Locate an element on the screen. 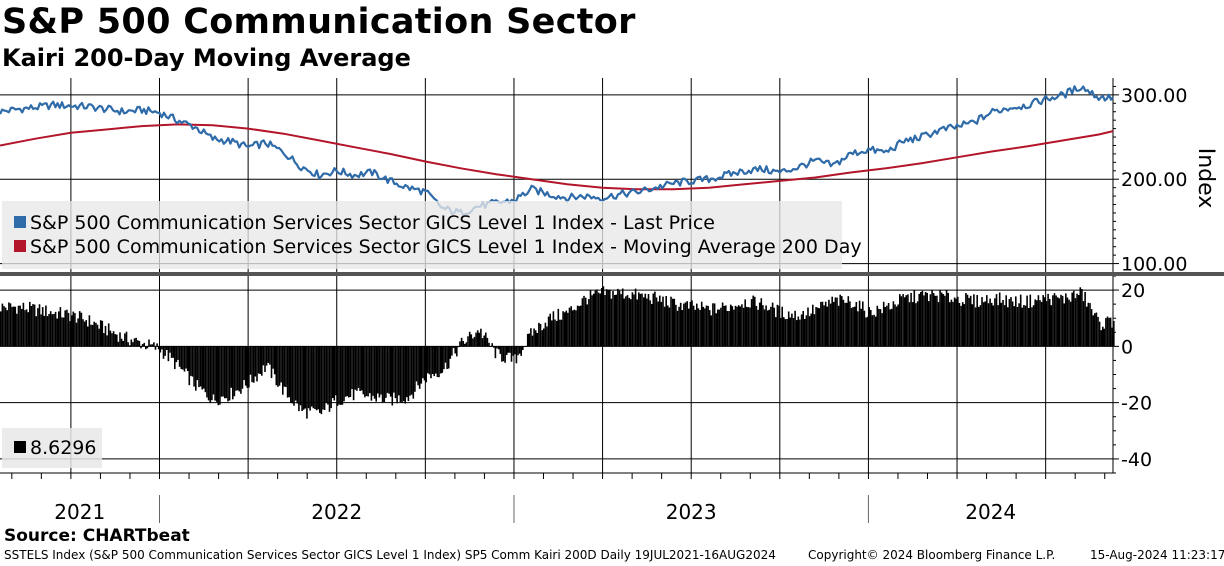 The height and width of the screenshot is (566, 1224). legend-swatch-moving-average is located at coordinates (20, 246).